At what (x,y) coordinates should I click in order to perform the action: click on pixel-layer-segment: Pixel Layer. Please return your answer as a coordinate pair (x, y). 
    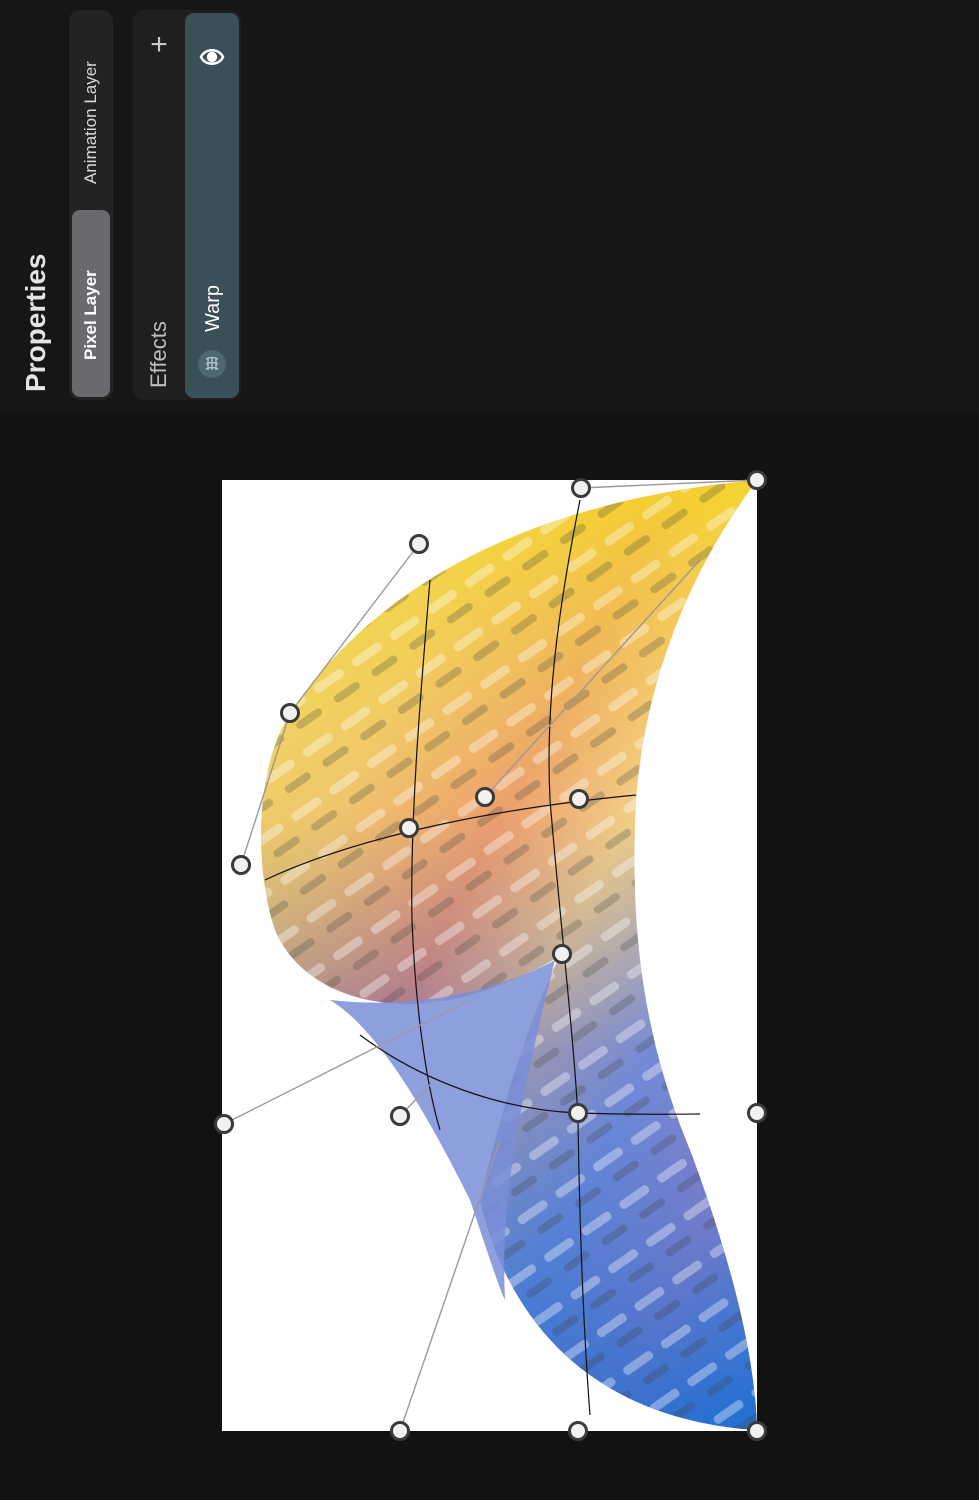
    Looking at the image, I should click on (91, 303).